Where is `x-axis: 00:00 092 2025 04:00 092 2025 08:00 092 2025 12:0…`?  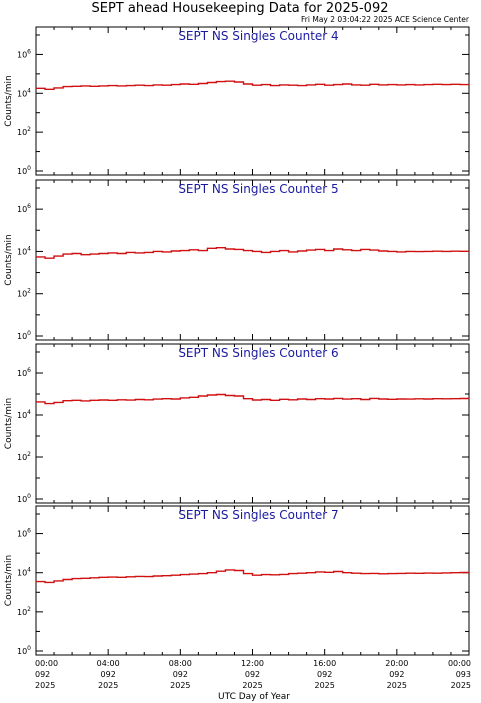 x-axis: 00:00 092 2025 04:00 092 2025 08:00 092 2025 12:0… is located at coordinates (253, 674).